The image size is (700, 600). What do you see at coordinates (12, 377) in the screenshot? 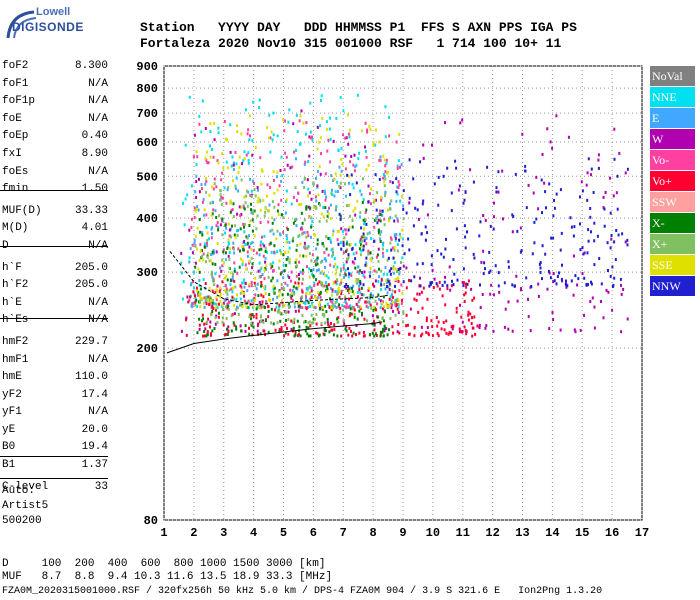
I see `param-name: hmE` at bounding box center [12, 377].